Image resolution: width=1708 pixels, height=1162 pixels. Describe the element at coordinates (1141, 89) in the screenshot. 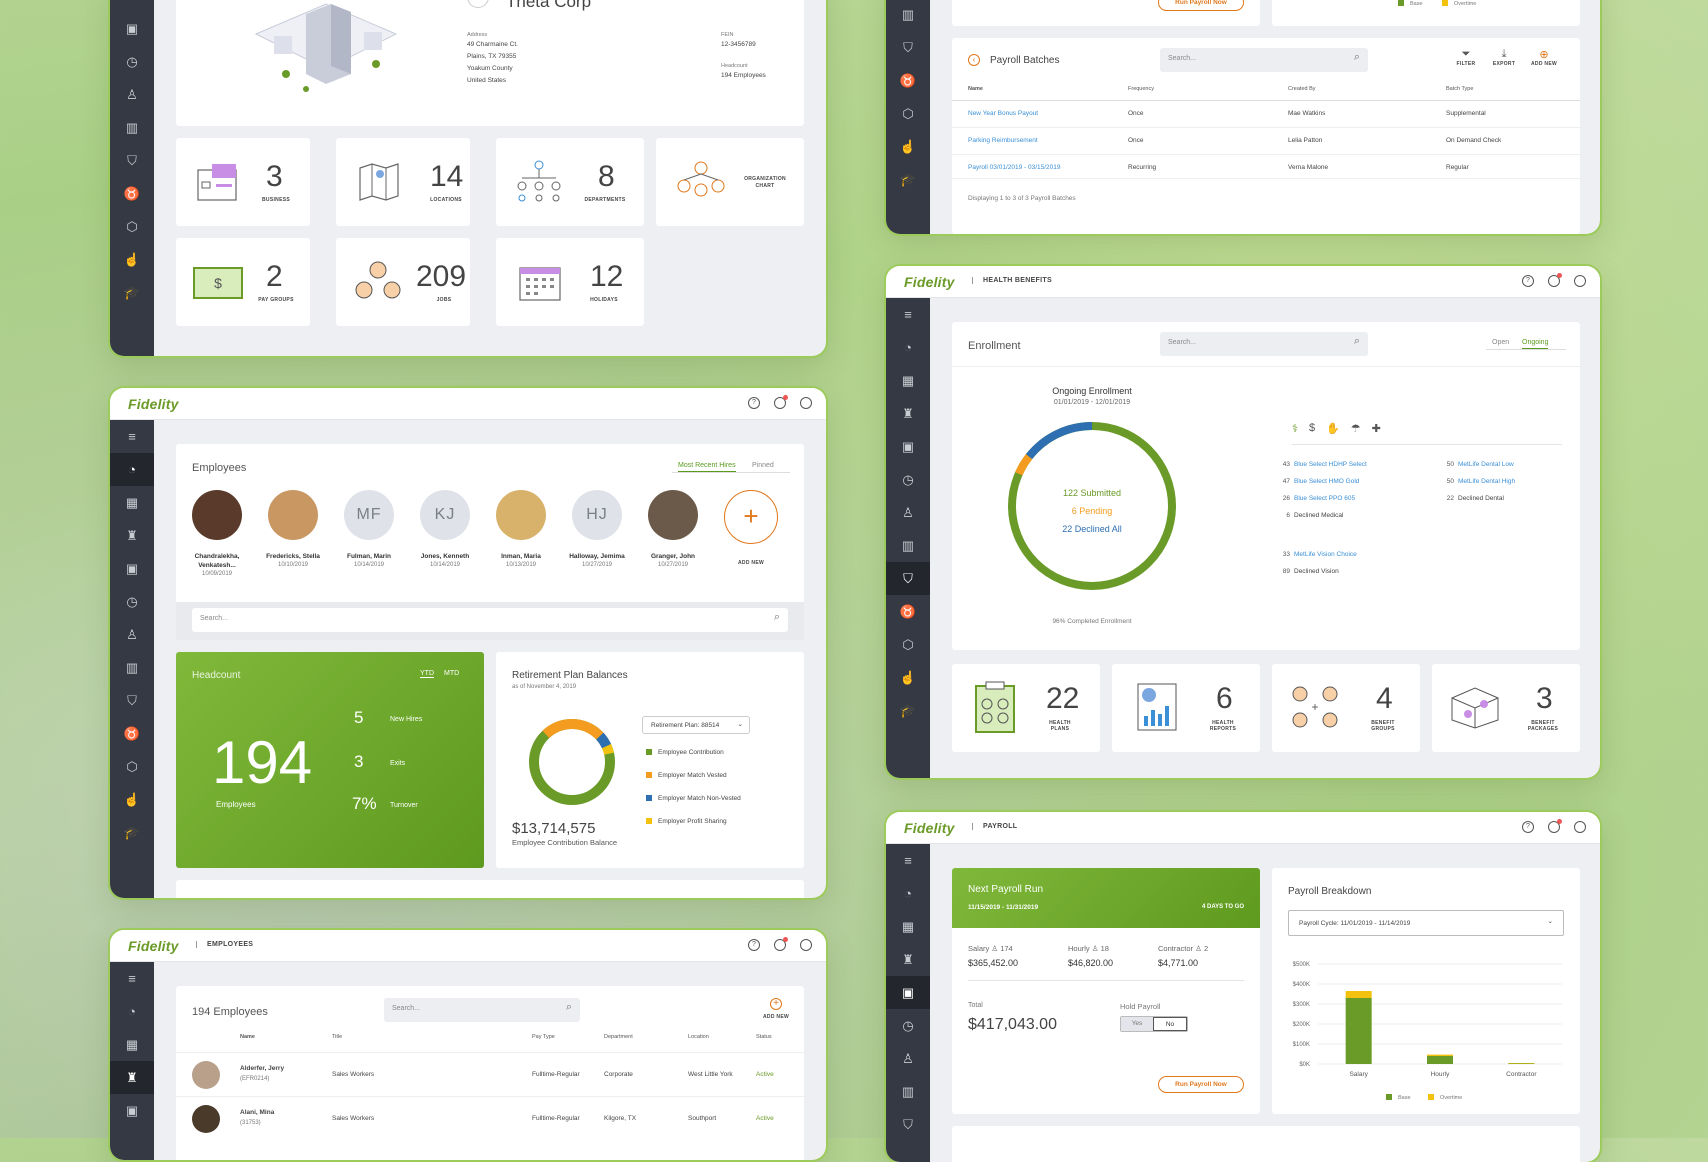

I see `col-frequency: Frequency` at that location.